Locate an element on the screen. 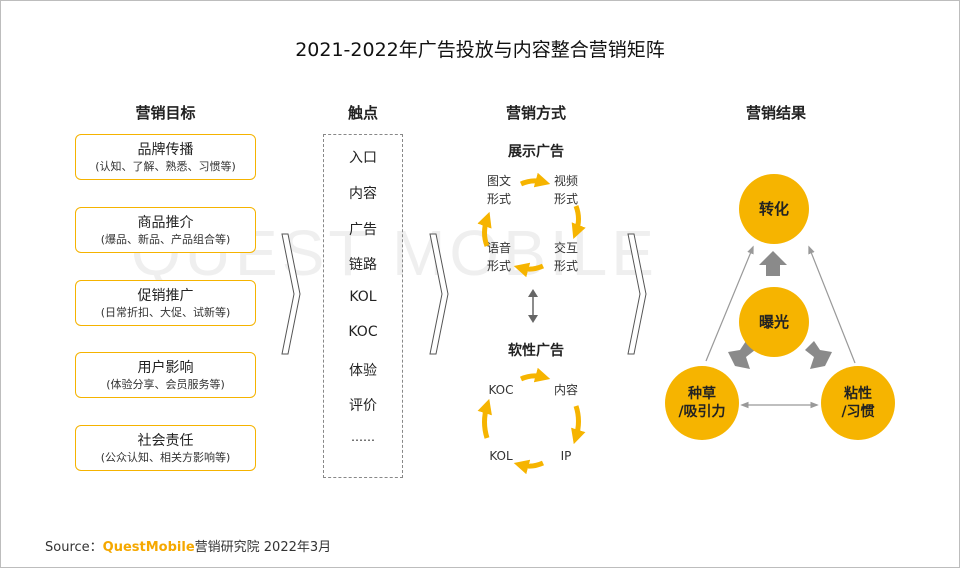 This screenshot has height=568, width=960. column-header-methods: 营销方式 is located at coordinates (535, 113).